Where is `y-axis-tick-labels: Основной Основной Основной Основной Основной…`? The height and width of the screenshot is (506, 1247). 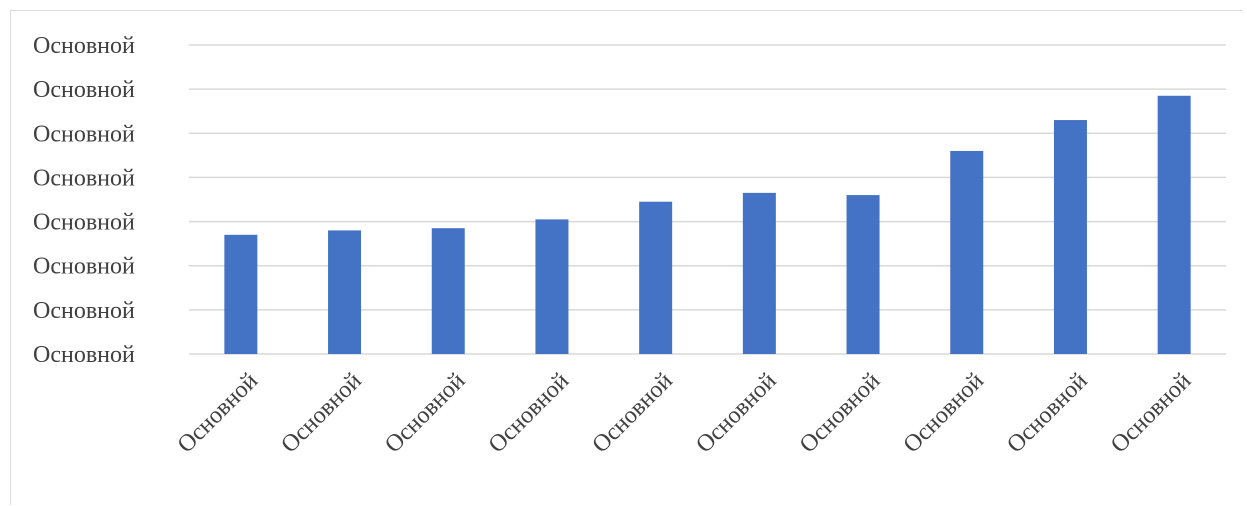
y-axis-tick-labels: Основной Основной Основной Основной Основной… is located at coordinates (84, 200).